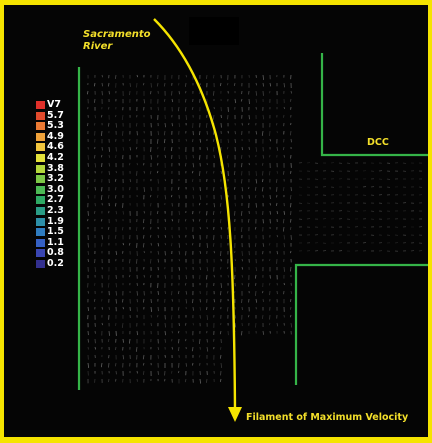  Describe the element at coordinates (55, 147) in the screenshot. I see `legend-label: 4.6` at that location.